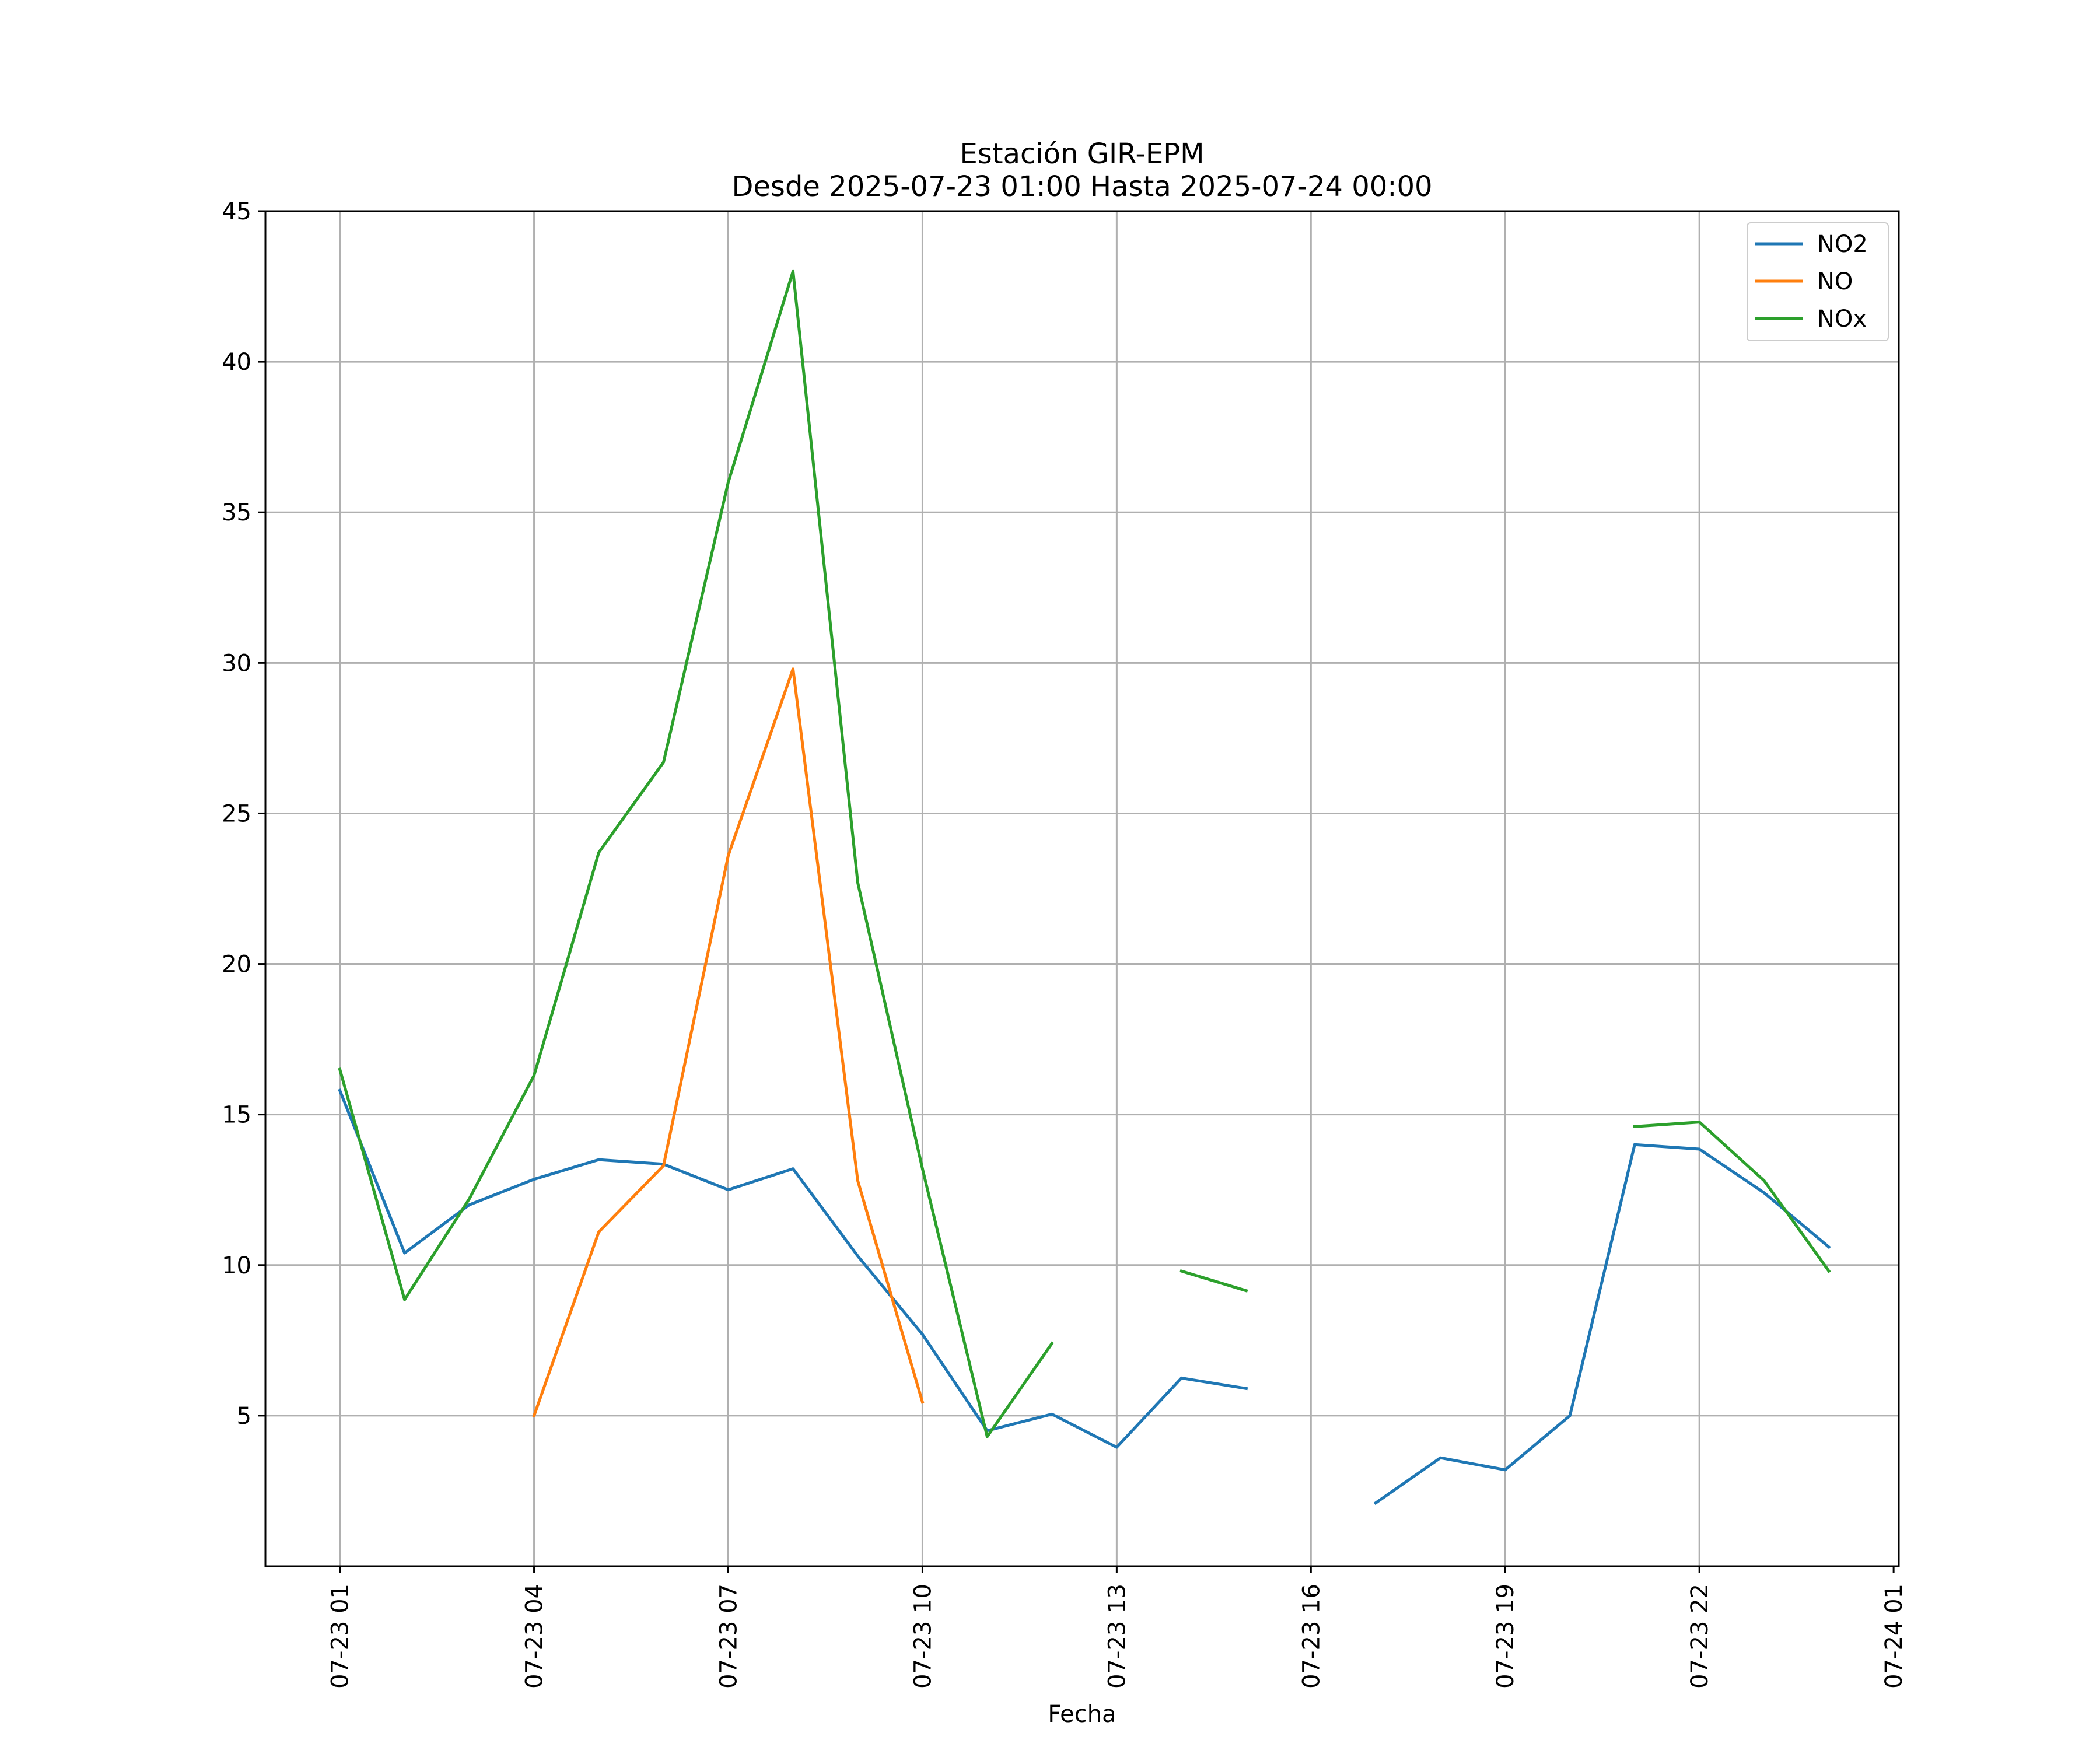  I want to click on legend-label-no: NO, so click(1835, 281).